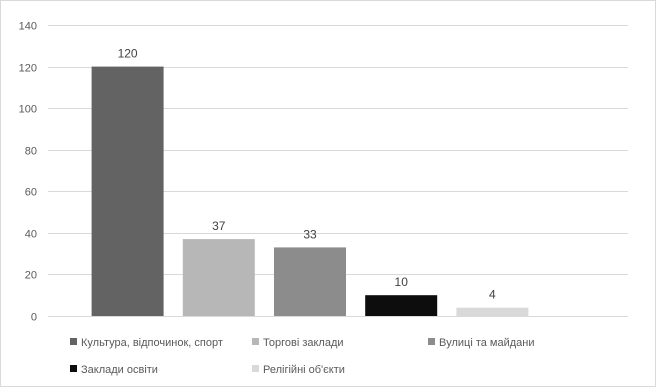 This screenshot has width=656, height=387. I want to click on y-tick-label: 40, so click(31, 235).